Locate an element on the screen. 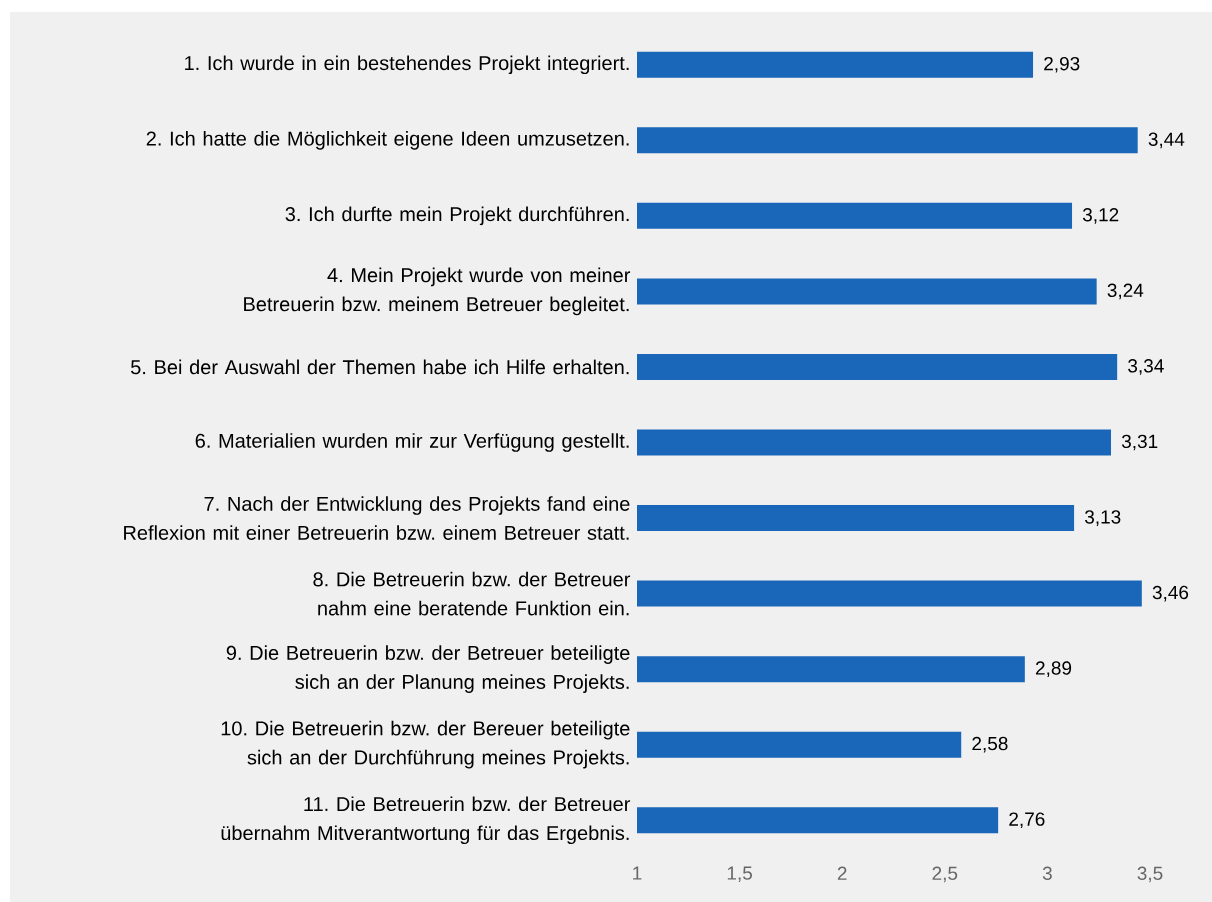 This screenshot has width=1212, height=902. y-tick-label: 4. Mein Projekt wurde von meiner Betreuerin bzw. meinem Betreuer begleitet. is located at coordinates (437, 291).